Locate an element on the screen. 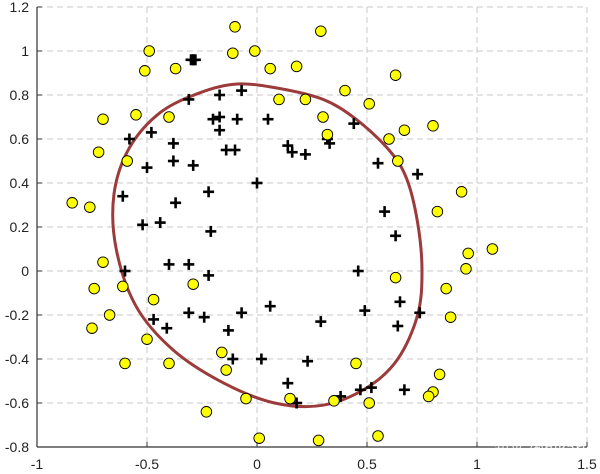 Image resolution: width=600 pixels, height=474 pixels. x-tick-label: -0.5 is located at coordinates (147, 464).